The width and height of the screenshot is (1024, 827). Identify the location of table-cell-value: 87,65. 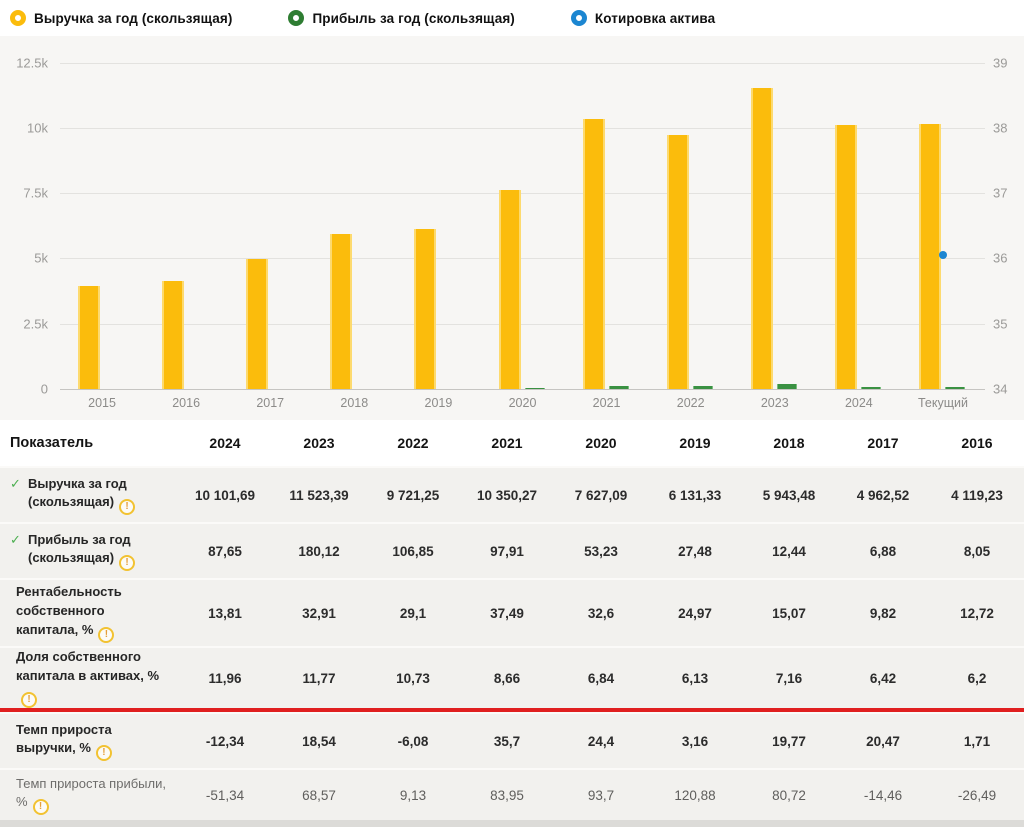
(225, 551).